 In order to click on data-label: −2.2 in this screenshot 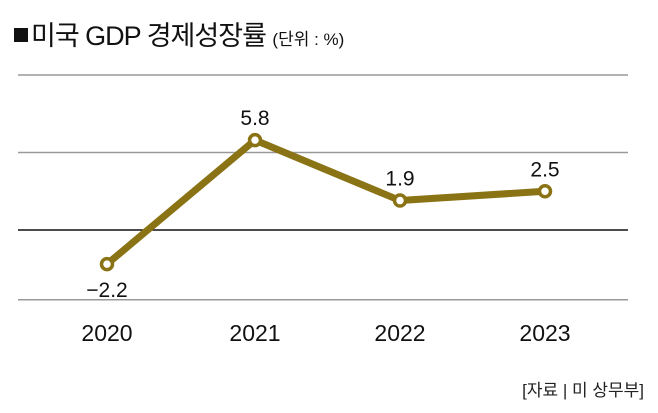, I will do `click(106, 290)`.